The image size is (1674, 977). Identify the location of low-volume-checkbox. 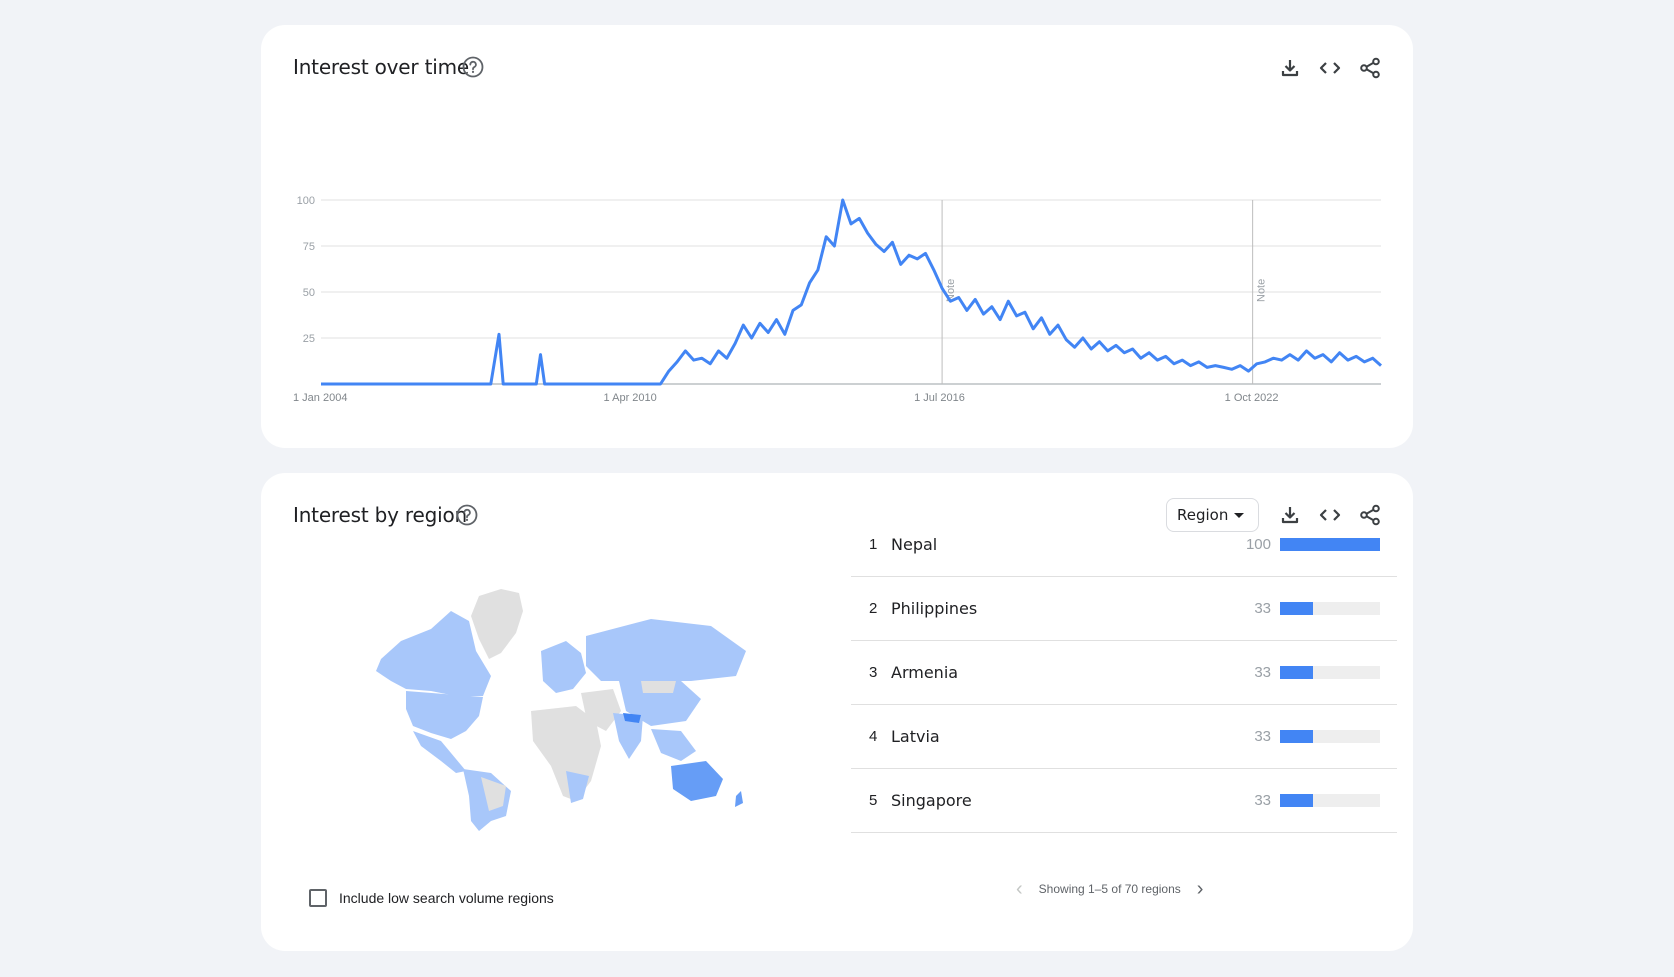
(318, 898).